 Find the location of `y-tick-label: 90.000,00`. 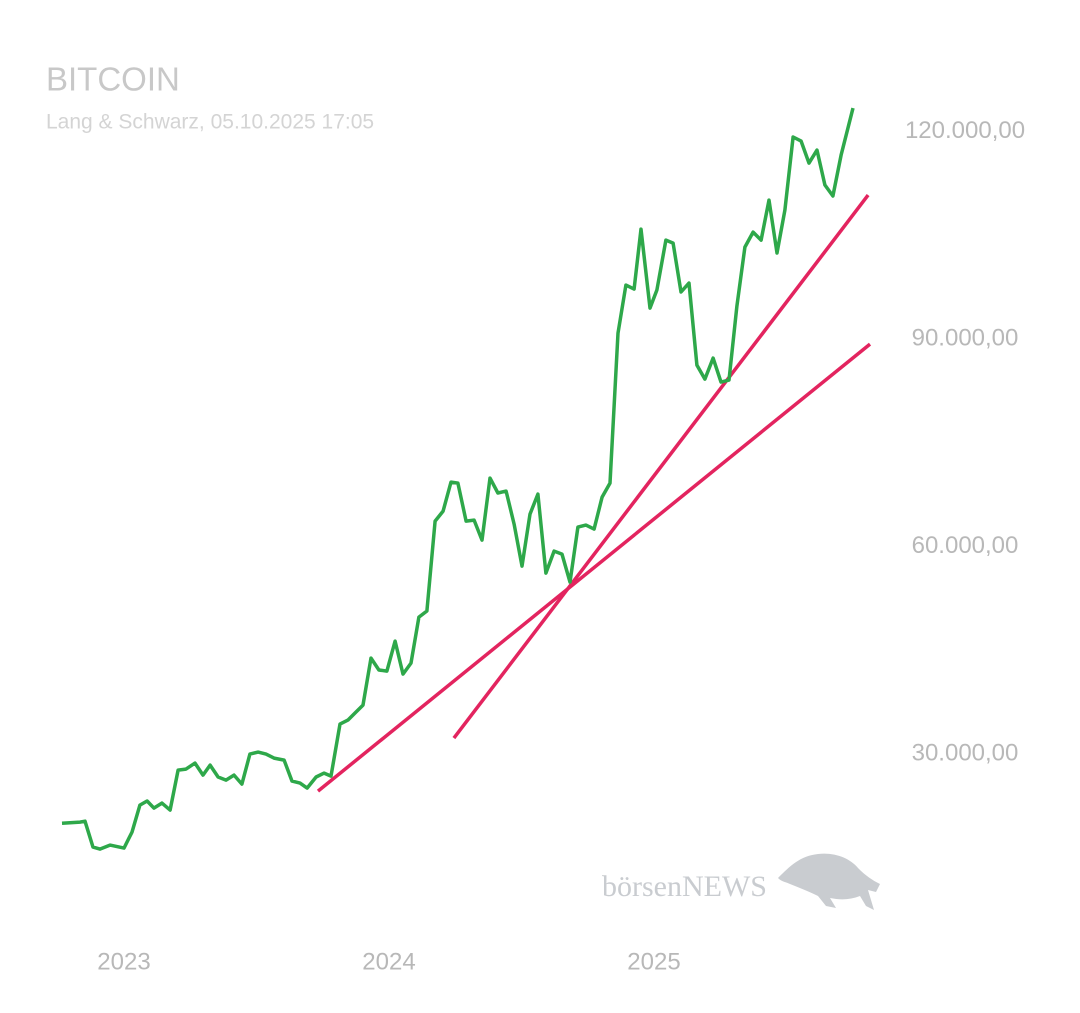

y-tick-label: 90.000,00 is located at coordinates (965, 337).